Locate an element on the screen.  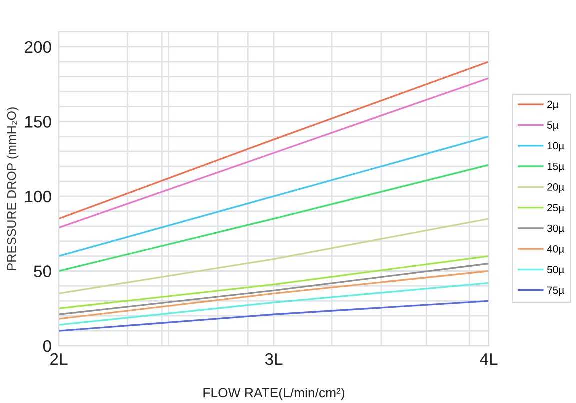
legend-label: 15µ is located at coordinates (556, 167).